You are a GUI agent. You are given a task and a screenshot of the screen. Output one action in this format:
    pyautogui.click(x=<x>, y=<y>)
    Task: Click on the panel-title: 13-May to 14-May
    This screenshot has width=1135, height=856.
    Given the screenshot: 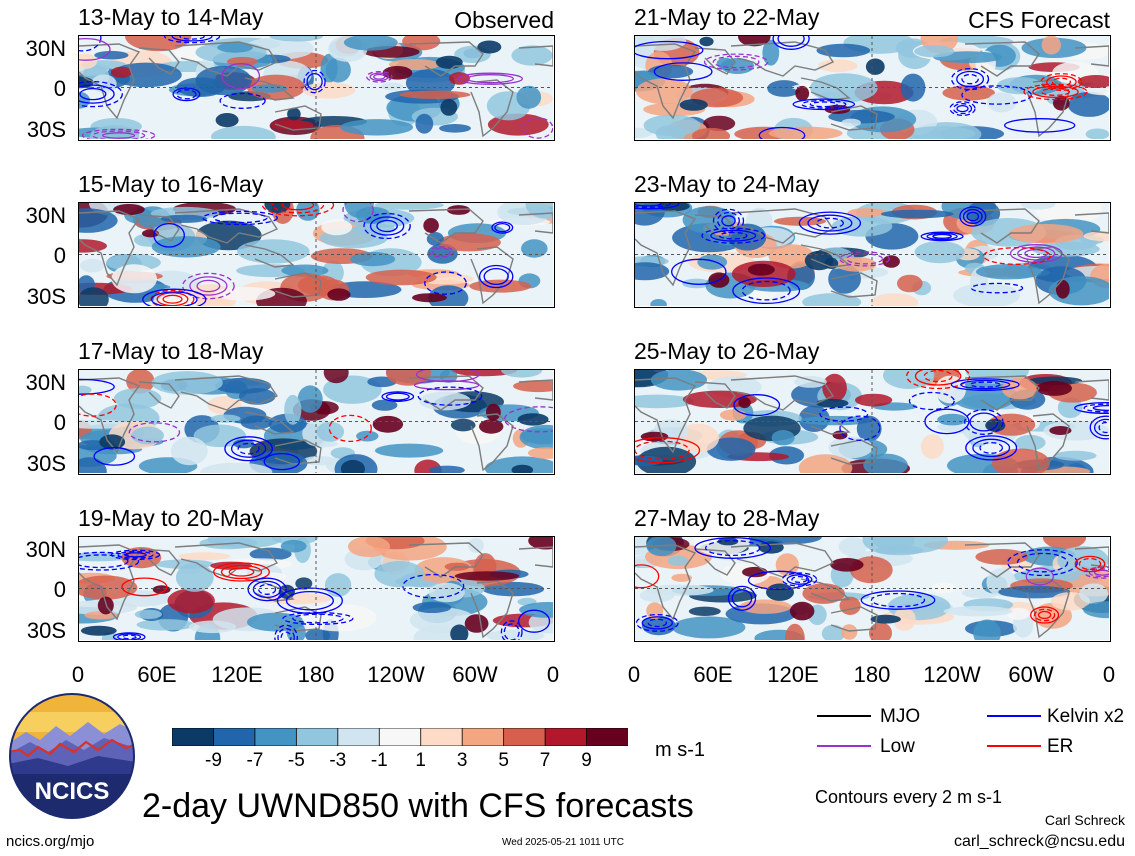 What is the action you would take?
    pyautogui.click(x=171, y=17)
    